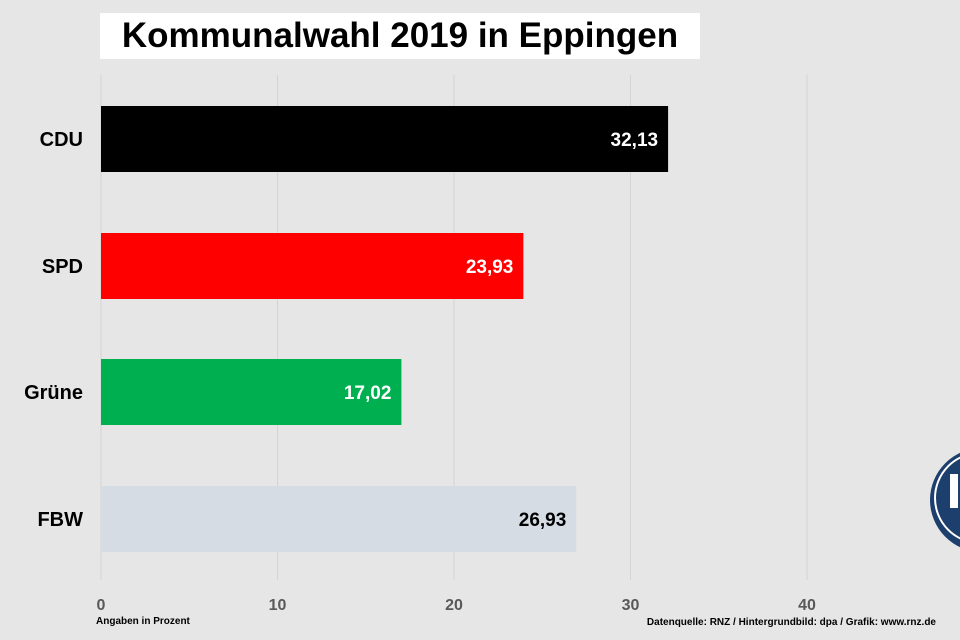 This screenshot has width=960, height=640. Describe the element at coordinates (490, 267) in the screenshot. I see `value-label-spd: 23,93` at that location.